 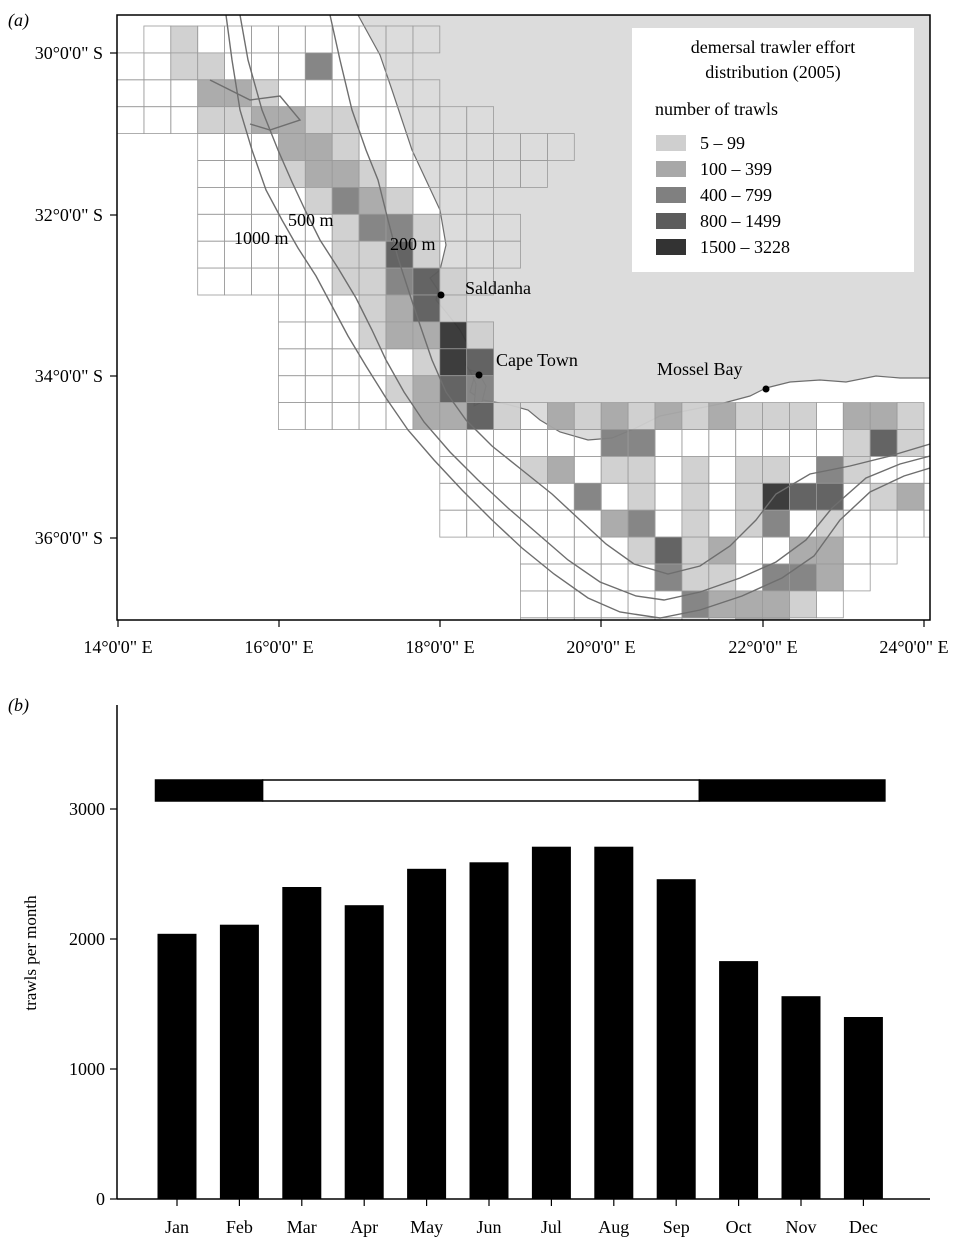 I want to click on legend-swatch, so click(x=671, y=143).